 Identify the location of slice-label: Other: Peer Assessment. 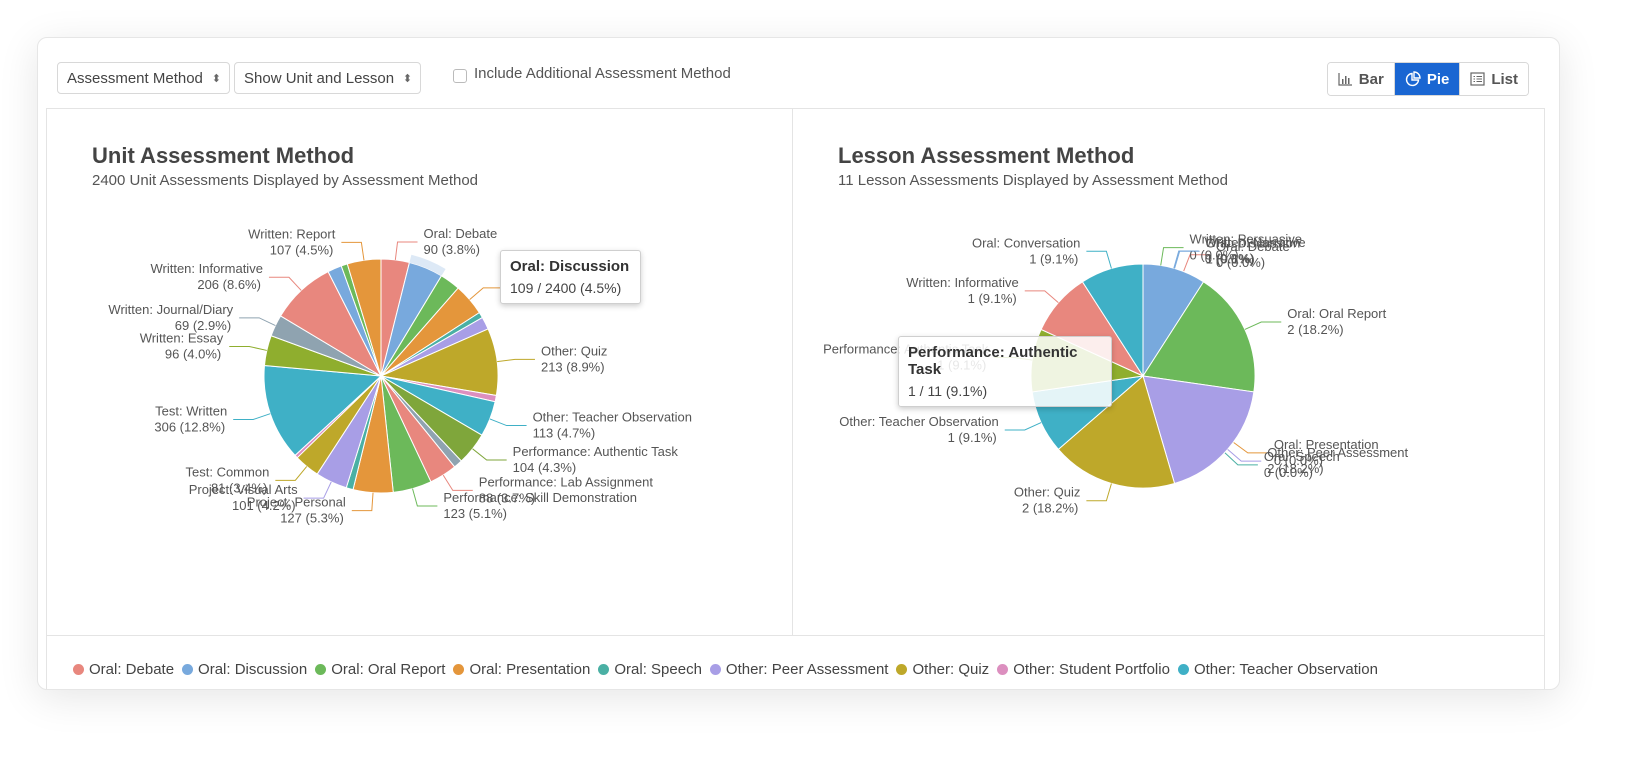
(1337, 452).